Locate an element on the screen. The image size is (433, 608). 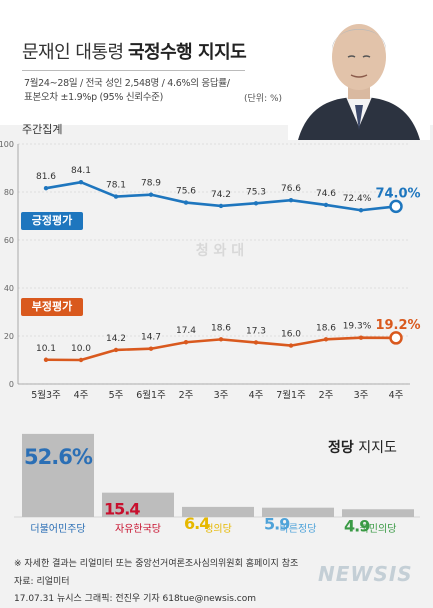
data-label: 10.1 is located at coordinates (46, 349).